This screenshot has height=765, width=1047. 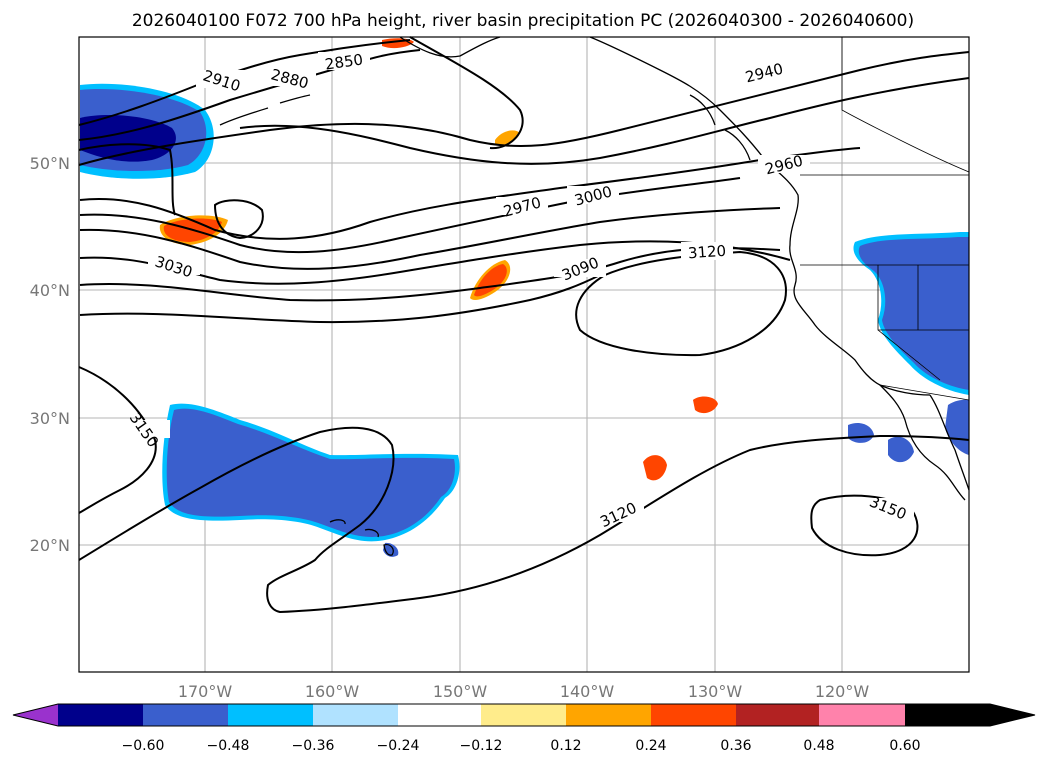 What do you see at coordinates (650, 746) in the screenshot?
I see `colorbar-tick-label: 0.24` at bounding box center [650, 746].